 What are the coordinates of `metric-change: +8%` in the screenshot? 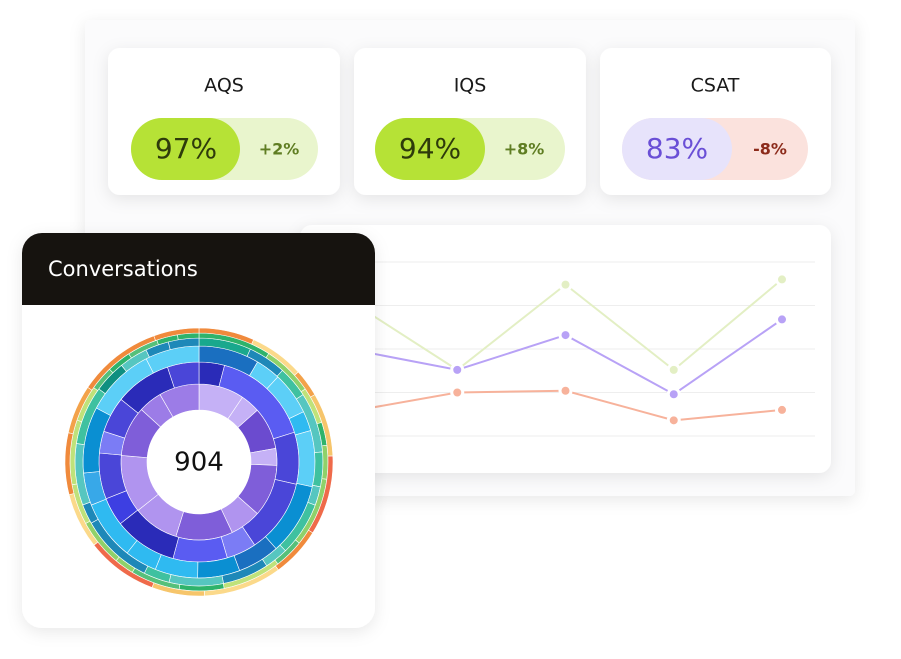 It's located at (524, 149).